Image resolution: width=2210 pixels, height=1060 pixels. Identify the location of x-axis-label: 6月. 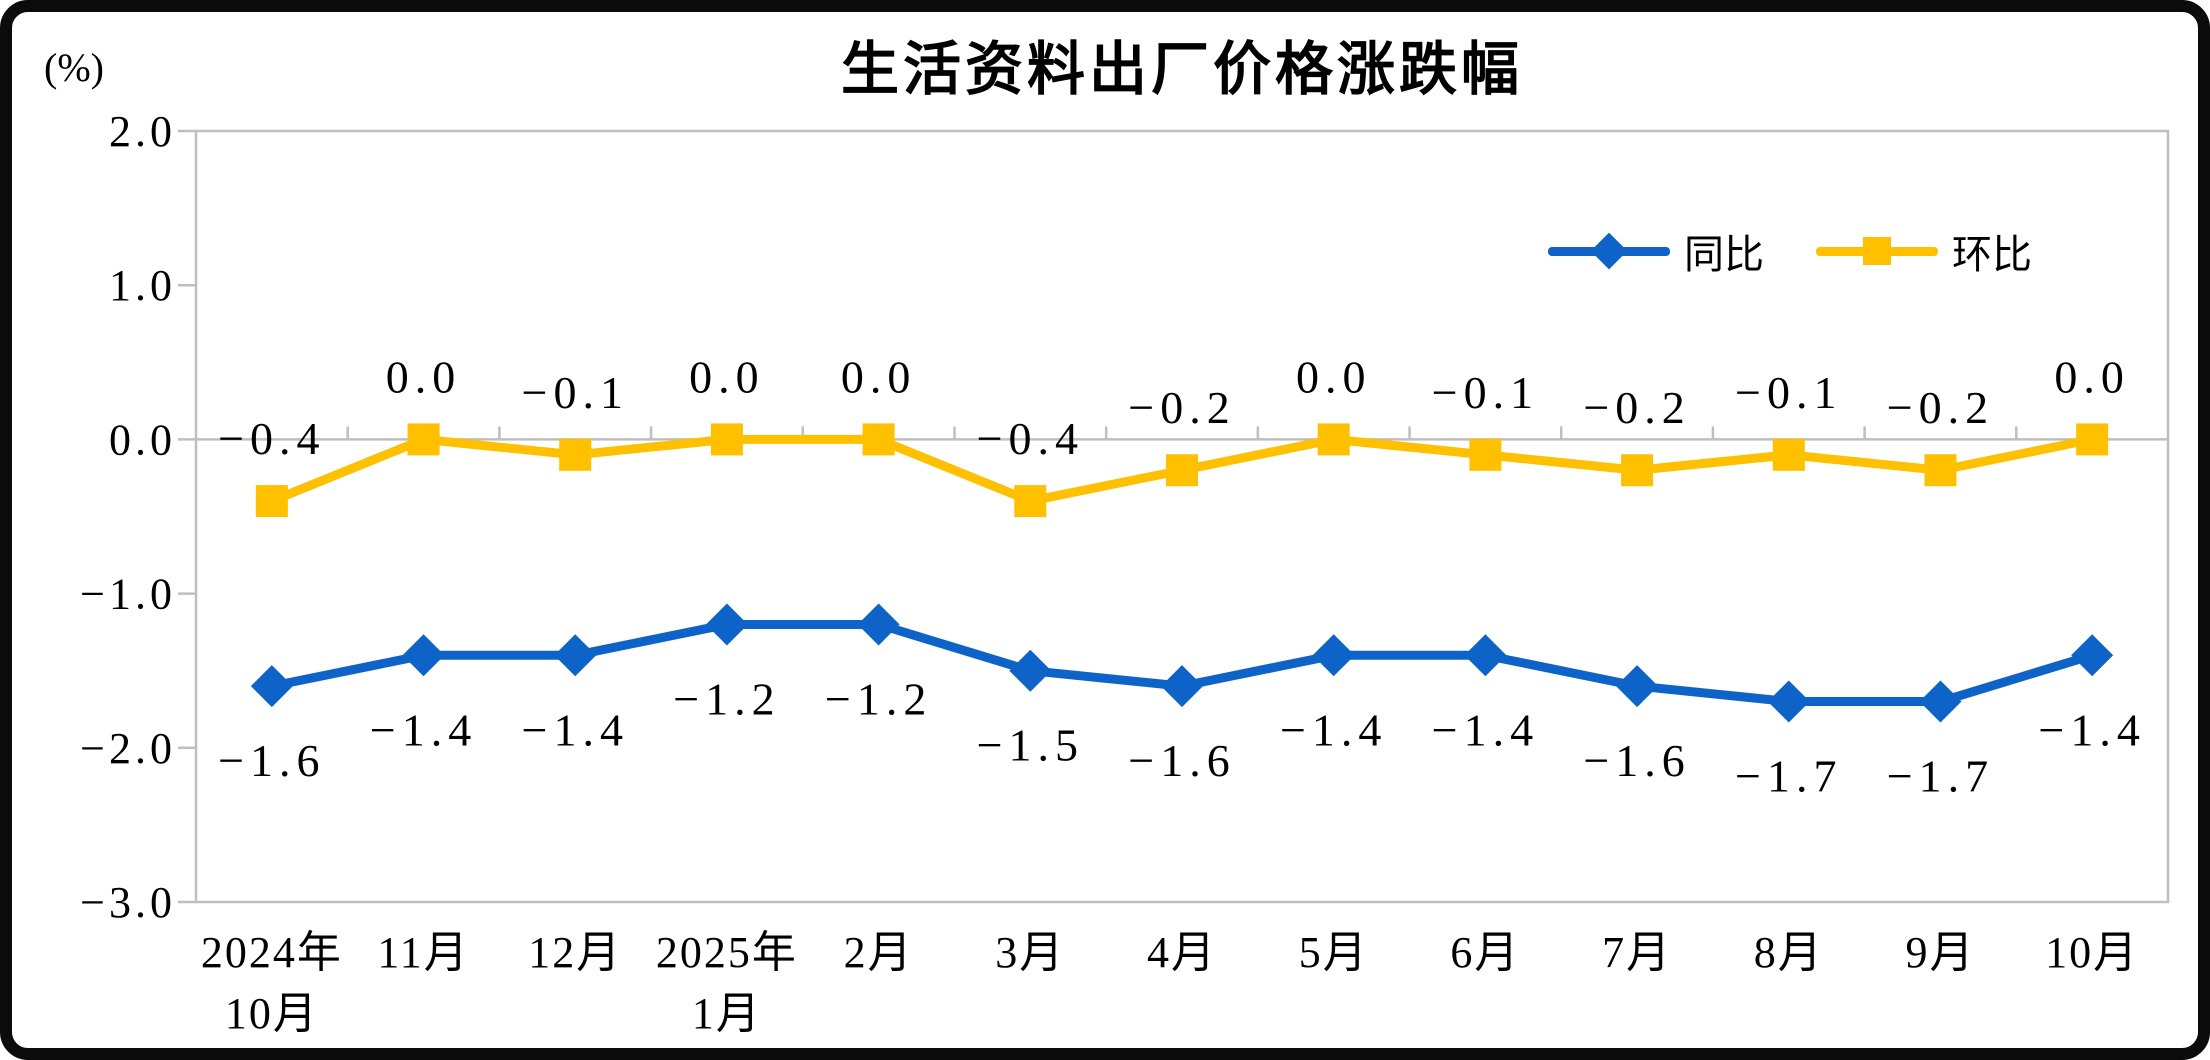
(1485, 952).